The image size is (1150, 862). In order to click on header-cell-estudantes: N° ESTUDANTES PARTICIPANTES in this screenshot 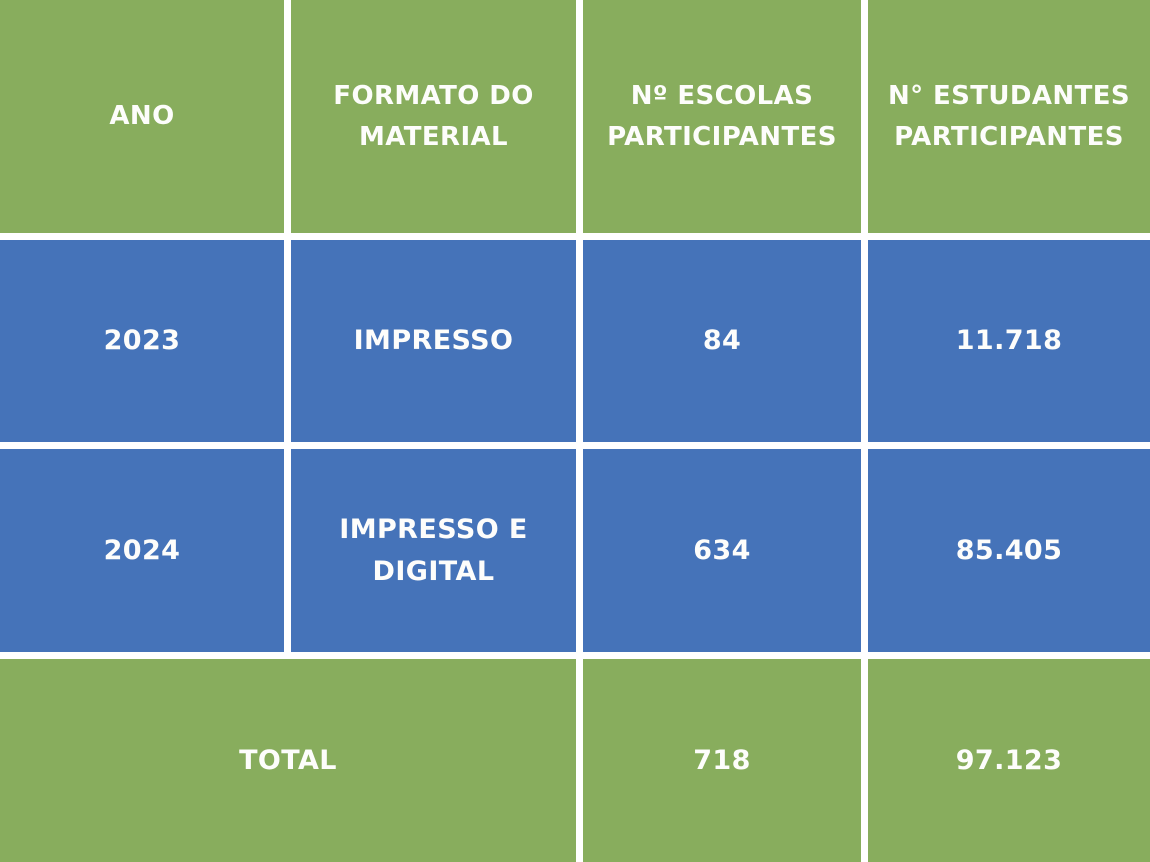, I will do `click(1009, 116)`.